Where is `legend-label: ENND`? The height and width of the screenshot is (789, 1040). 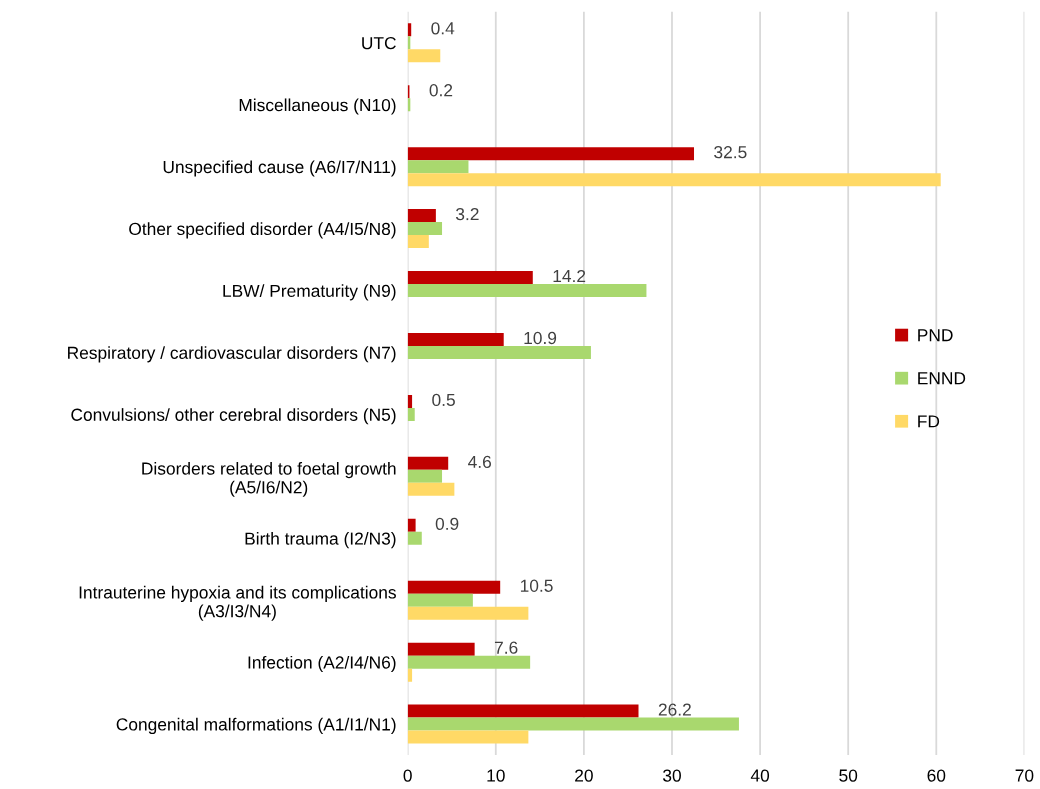
legend-label: ENND is located at coordinates (942, 378).